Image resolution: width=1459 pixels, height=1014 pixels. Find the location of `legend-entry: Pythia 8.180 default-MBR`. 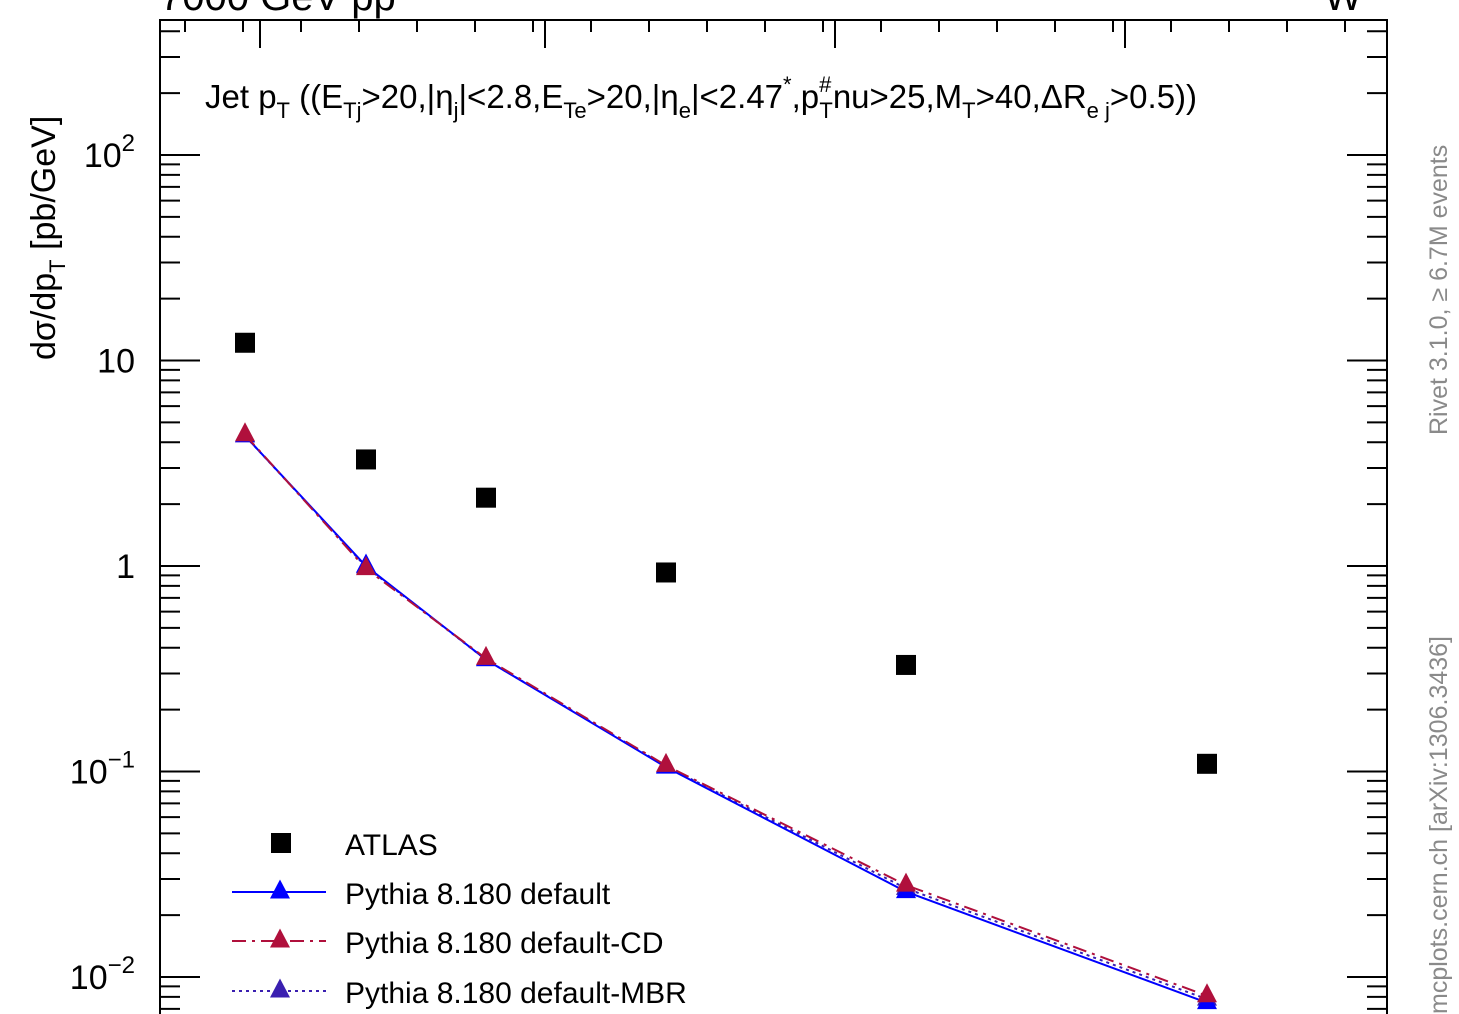

legend-entry: Pythia 8.180 default-MBR is located at coordinates (459, 993).